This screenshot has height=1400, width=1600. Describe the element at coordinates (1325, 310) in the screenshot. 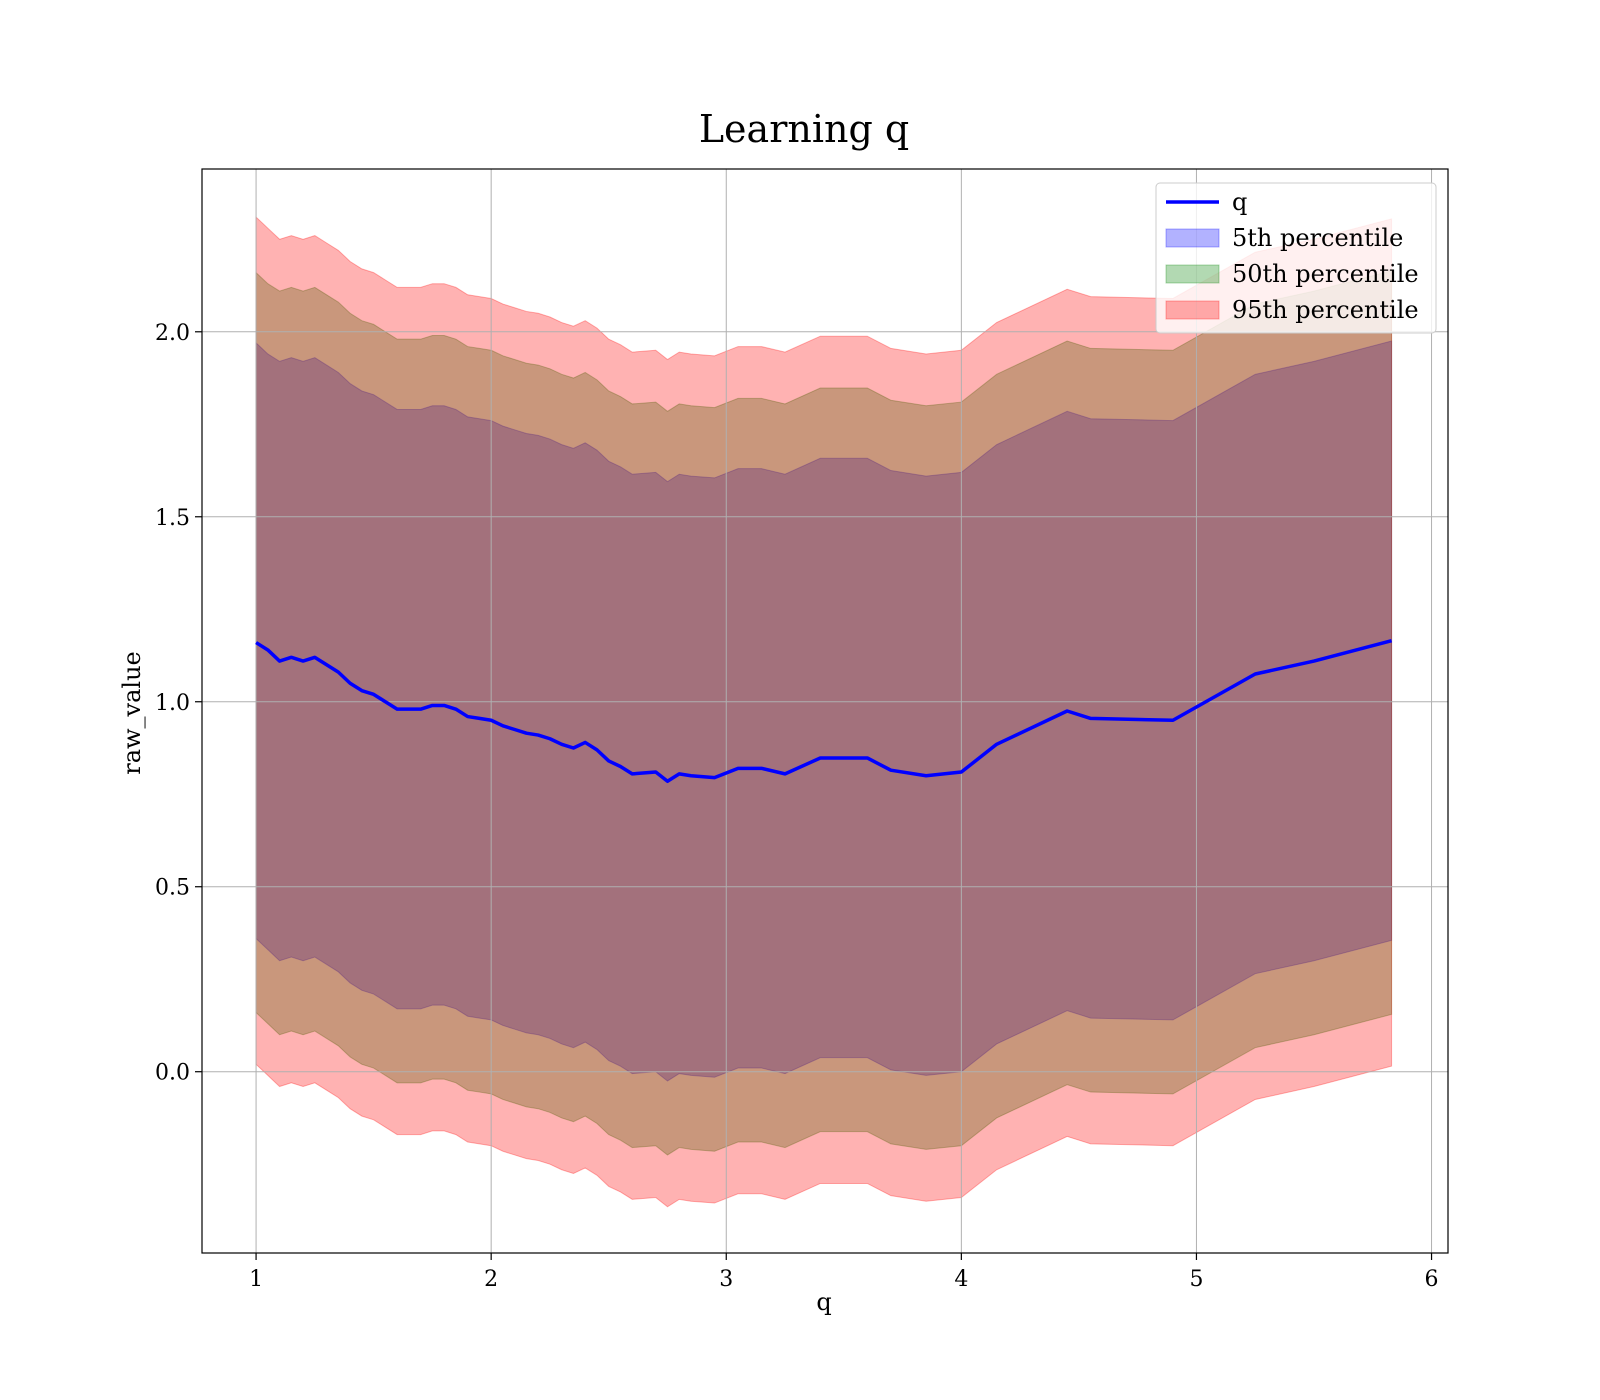

I see `legend-item-95th: 95th percentile` at that location.